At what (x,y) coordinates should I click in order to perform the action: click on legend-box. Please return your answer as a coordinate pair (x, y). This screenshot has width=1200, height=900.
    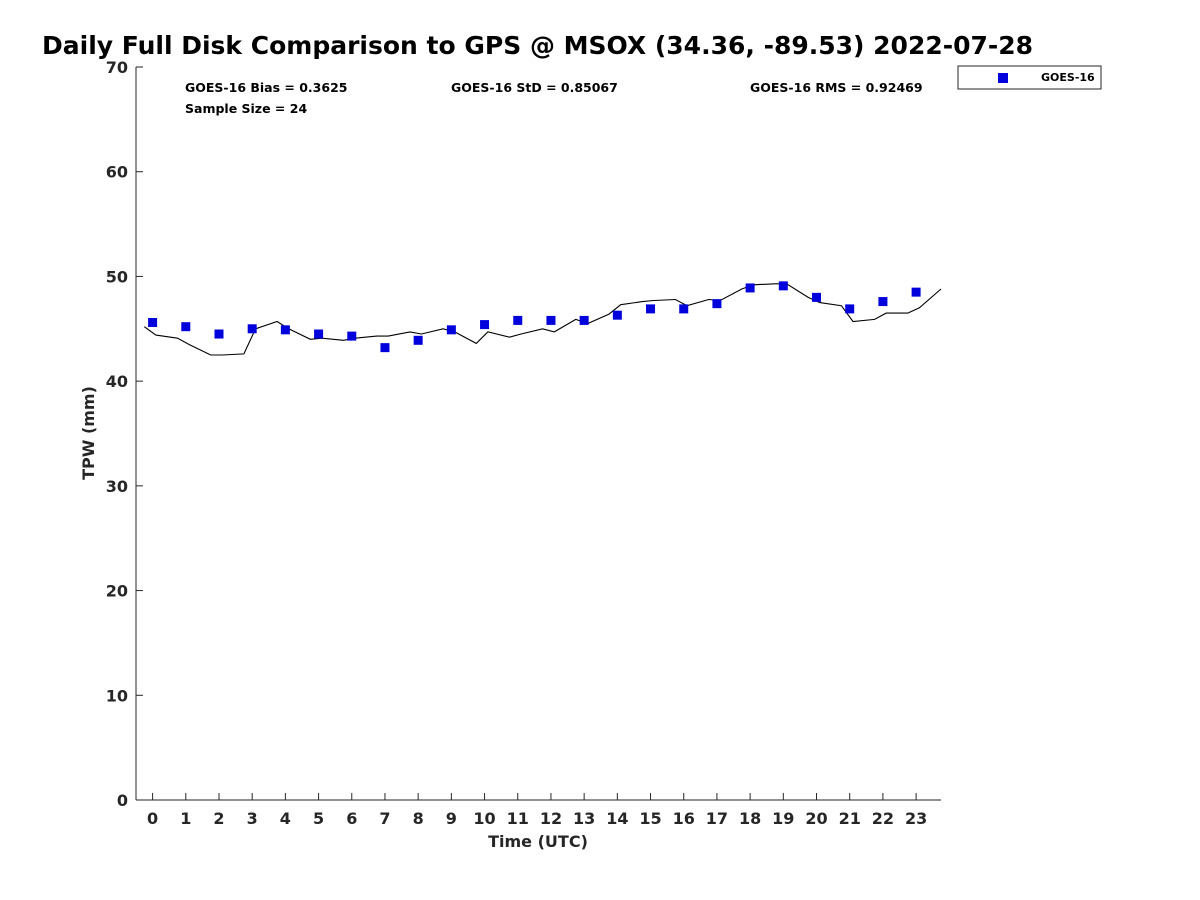
    Looking at the image, I should click on (1029, 77).